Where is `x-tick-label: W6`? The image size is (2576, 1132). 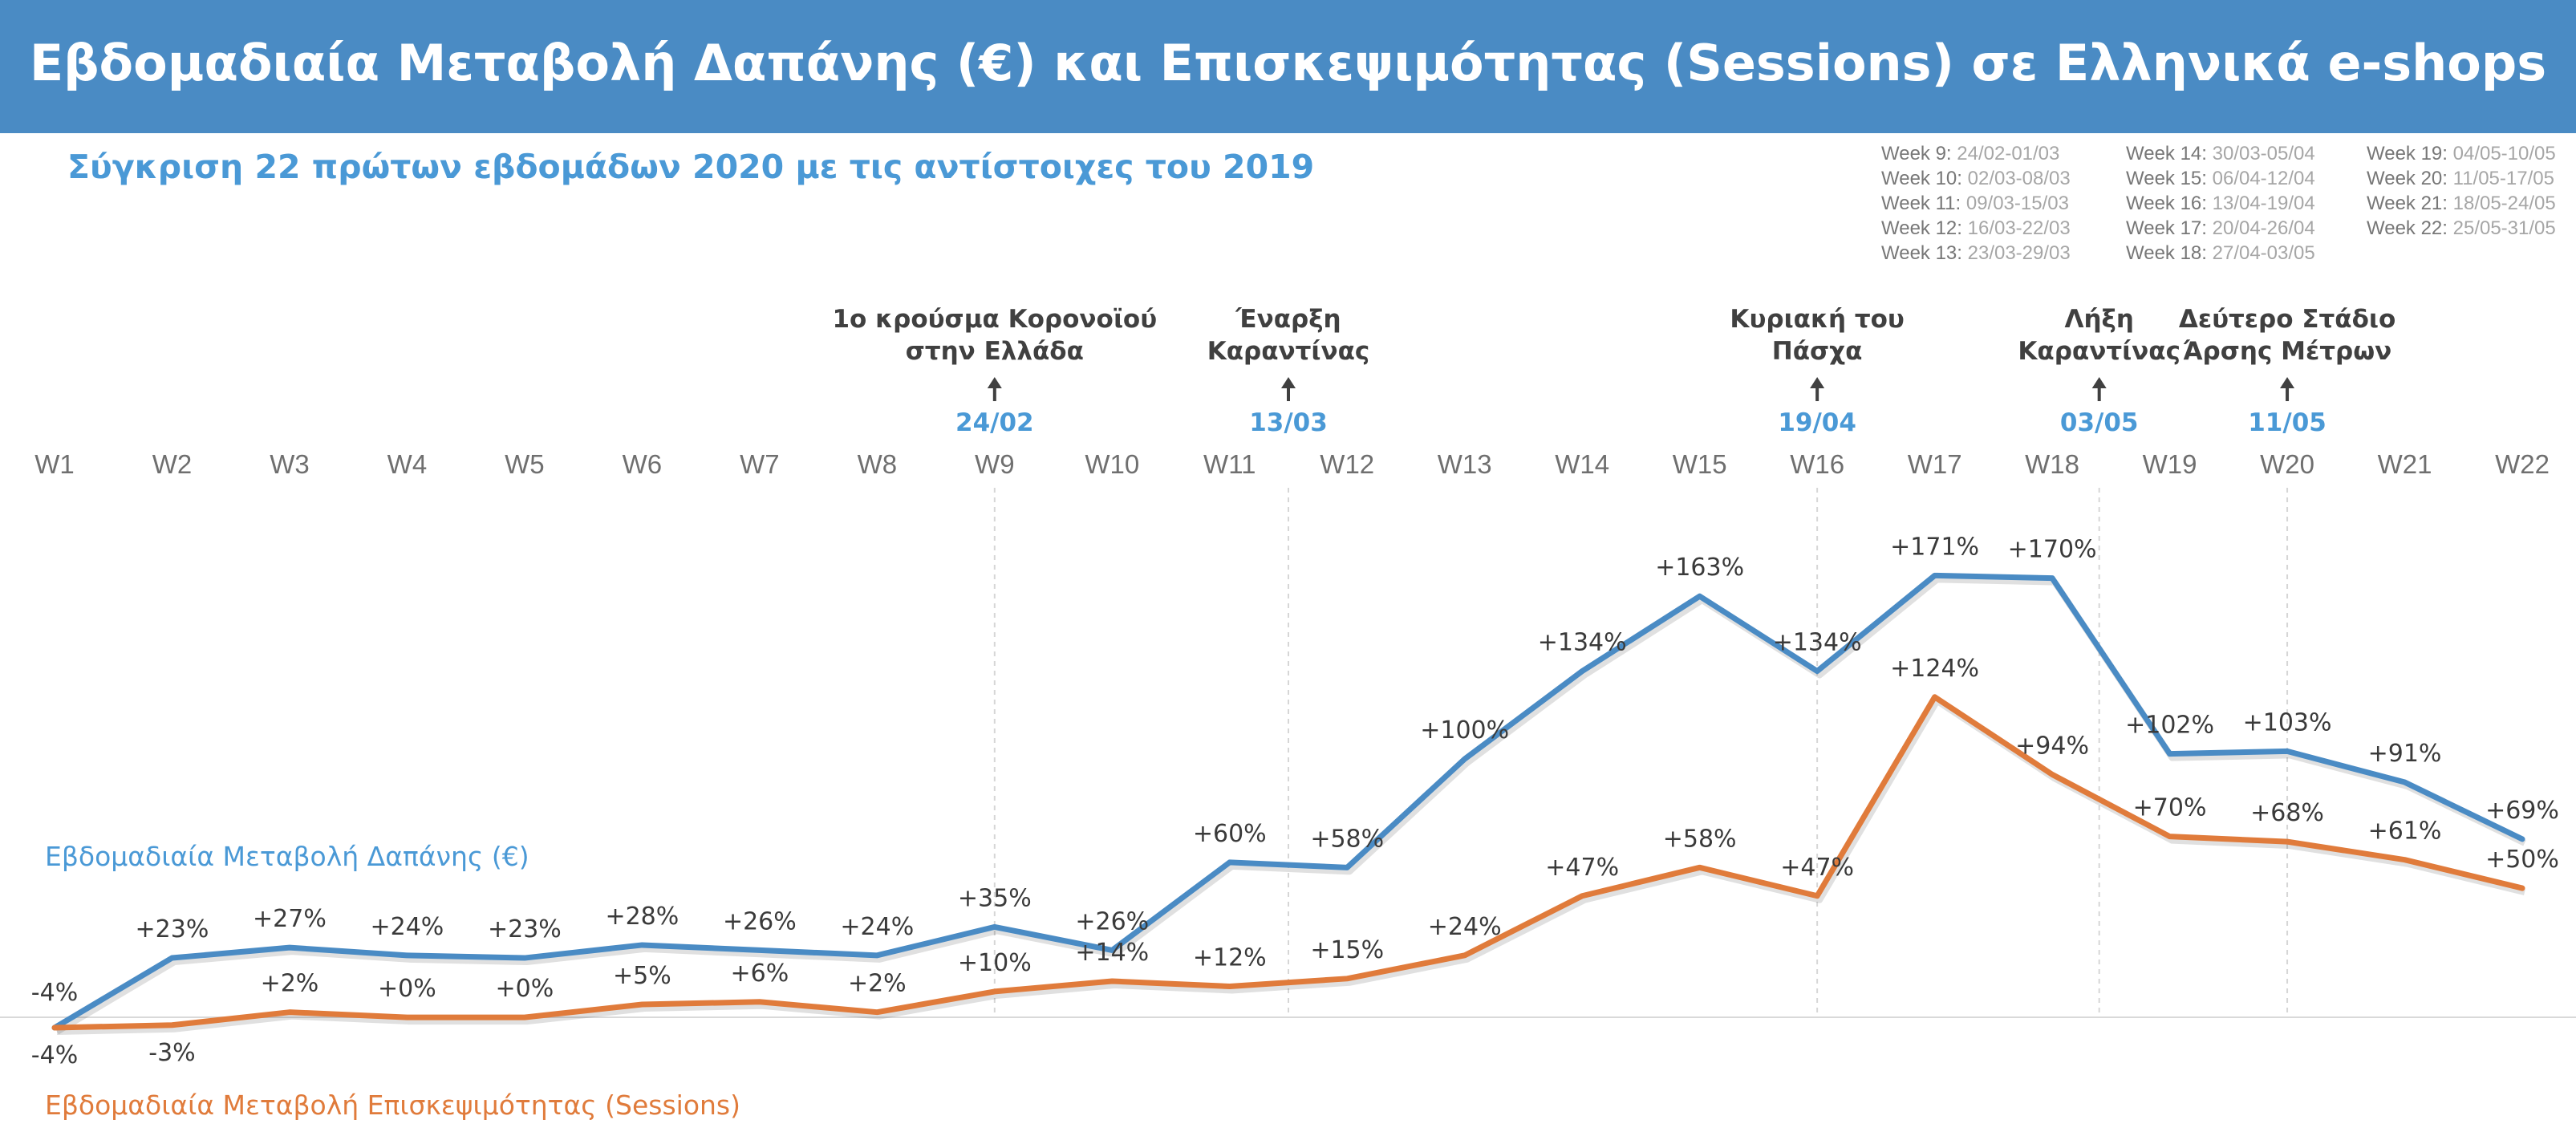 x-tick-label: W6 is located at coordinates (643, 464).